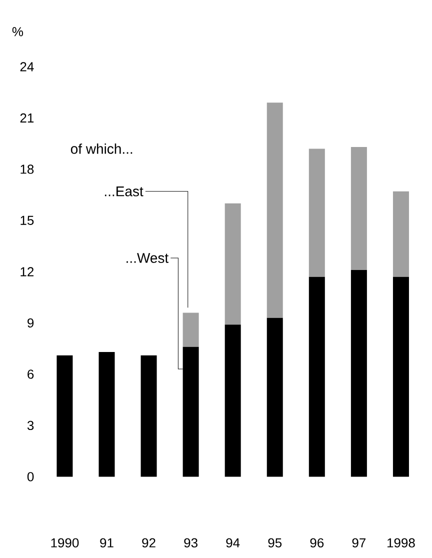  I want to click on text: ...West, so click(147, 258).